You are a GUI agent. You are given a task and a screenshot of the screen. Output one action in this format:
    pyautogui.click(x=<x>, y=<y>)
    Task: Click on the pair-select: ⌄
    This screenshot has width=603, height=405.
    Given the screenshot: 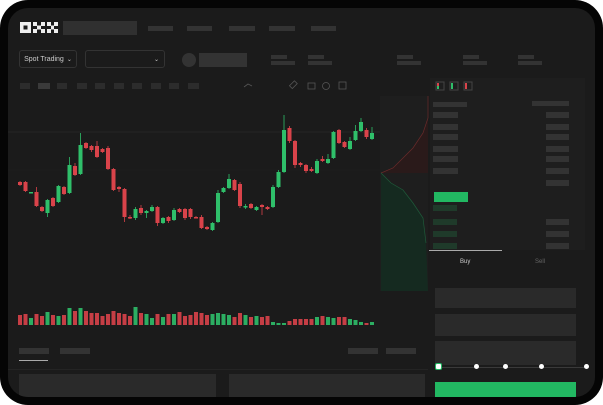 What is the action you would take?
    pyautogui.click(x=125, y=59)
    